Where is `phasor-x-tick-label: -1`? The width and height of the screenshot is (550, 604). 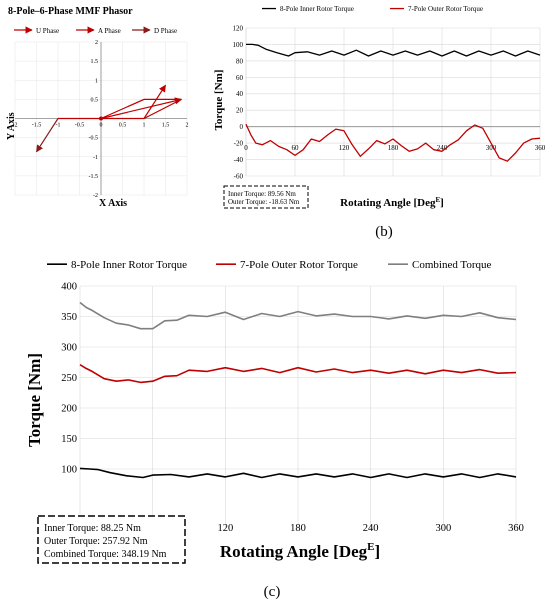
phasor-x-tick-label: -1 is located at coordinates (58, 126).